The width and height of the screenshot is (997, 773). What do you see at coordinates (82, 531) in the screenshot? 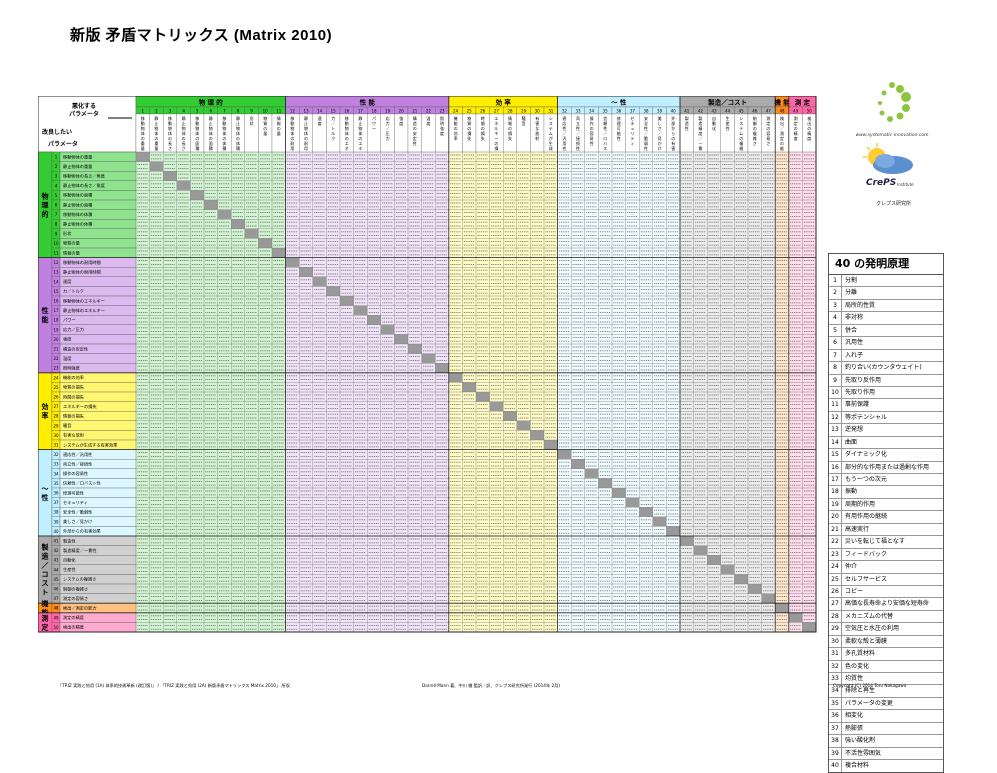
I see `row-parameter-label: 外部からの有害効果` at bounding box center [82, 531].